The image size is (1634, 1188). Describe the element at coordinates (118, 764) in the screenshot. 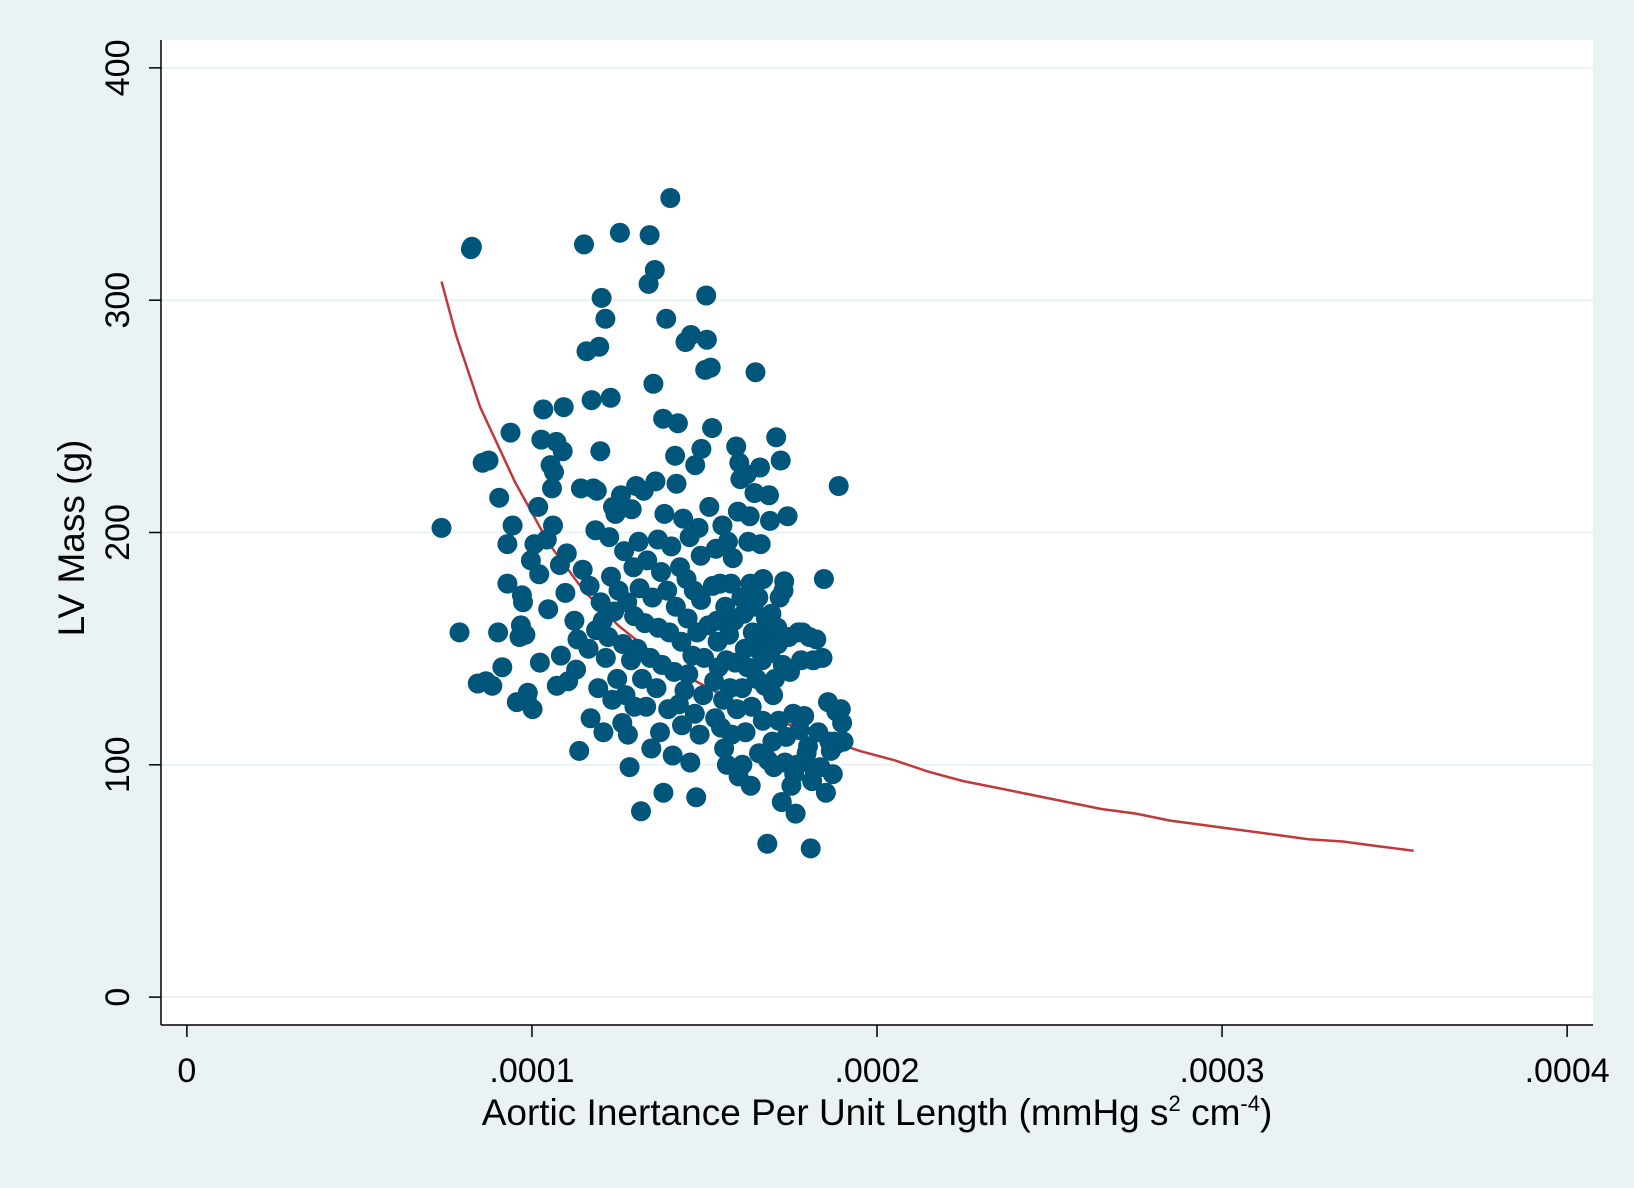

I see `y-tick-label: 100` at that location.